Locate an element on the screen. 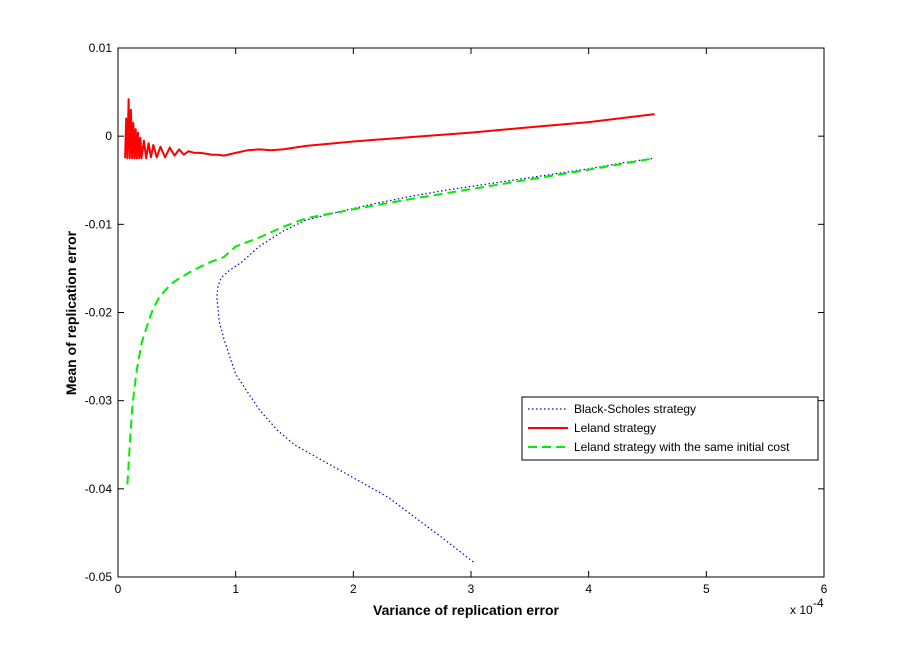 The image size is (911, 648). y-tick-label: -0.05 is located at coordinates (99, 577).